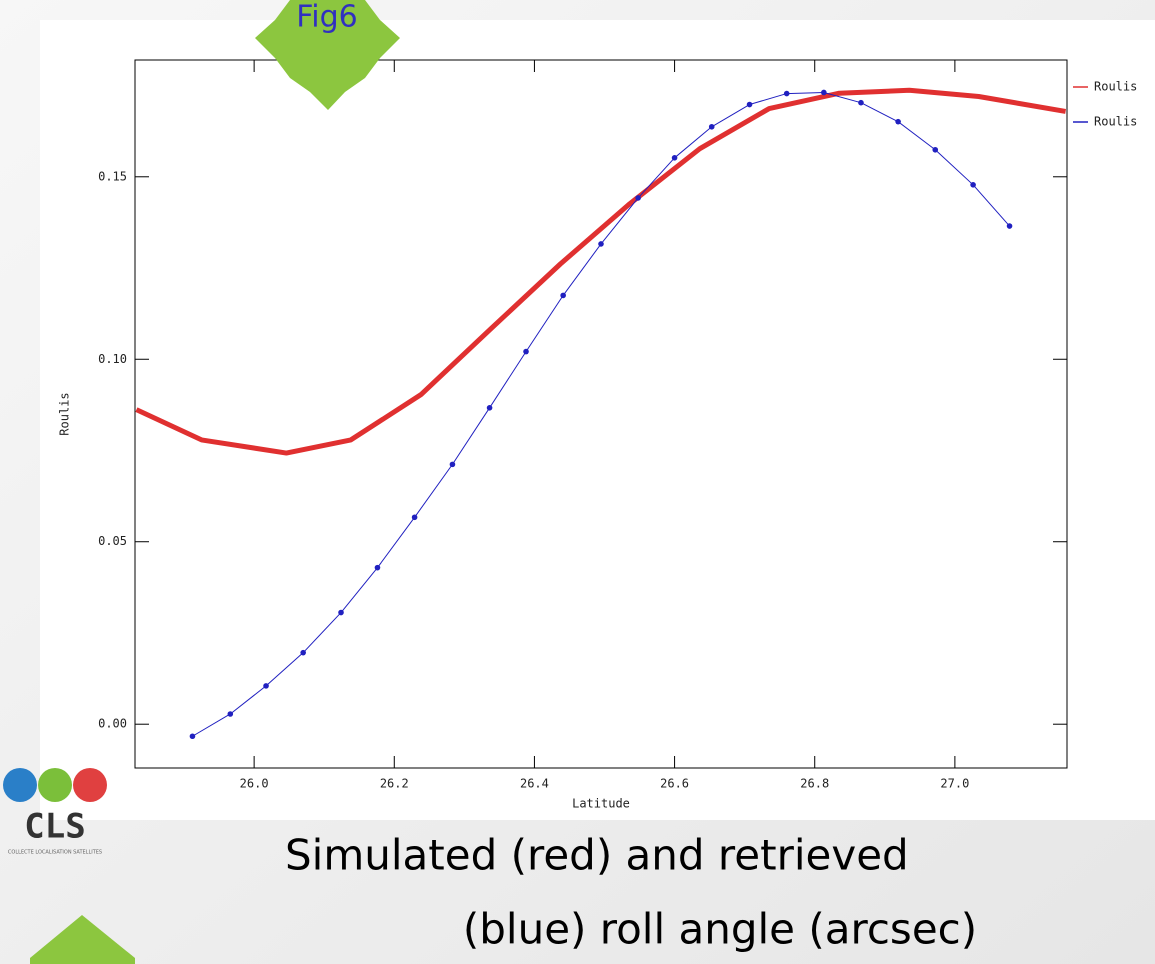 The image size is (1155, 964). What do you see at coordinates (394, 784) in the screenshot?
I see `x-tick-label: 26.2` at bounding box center [394, 784].